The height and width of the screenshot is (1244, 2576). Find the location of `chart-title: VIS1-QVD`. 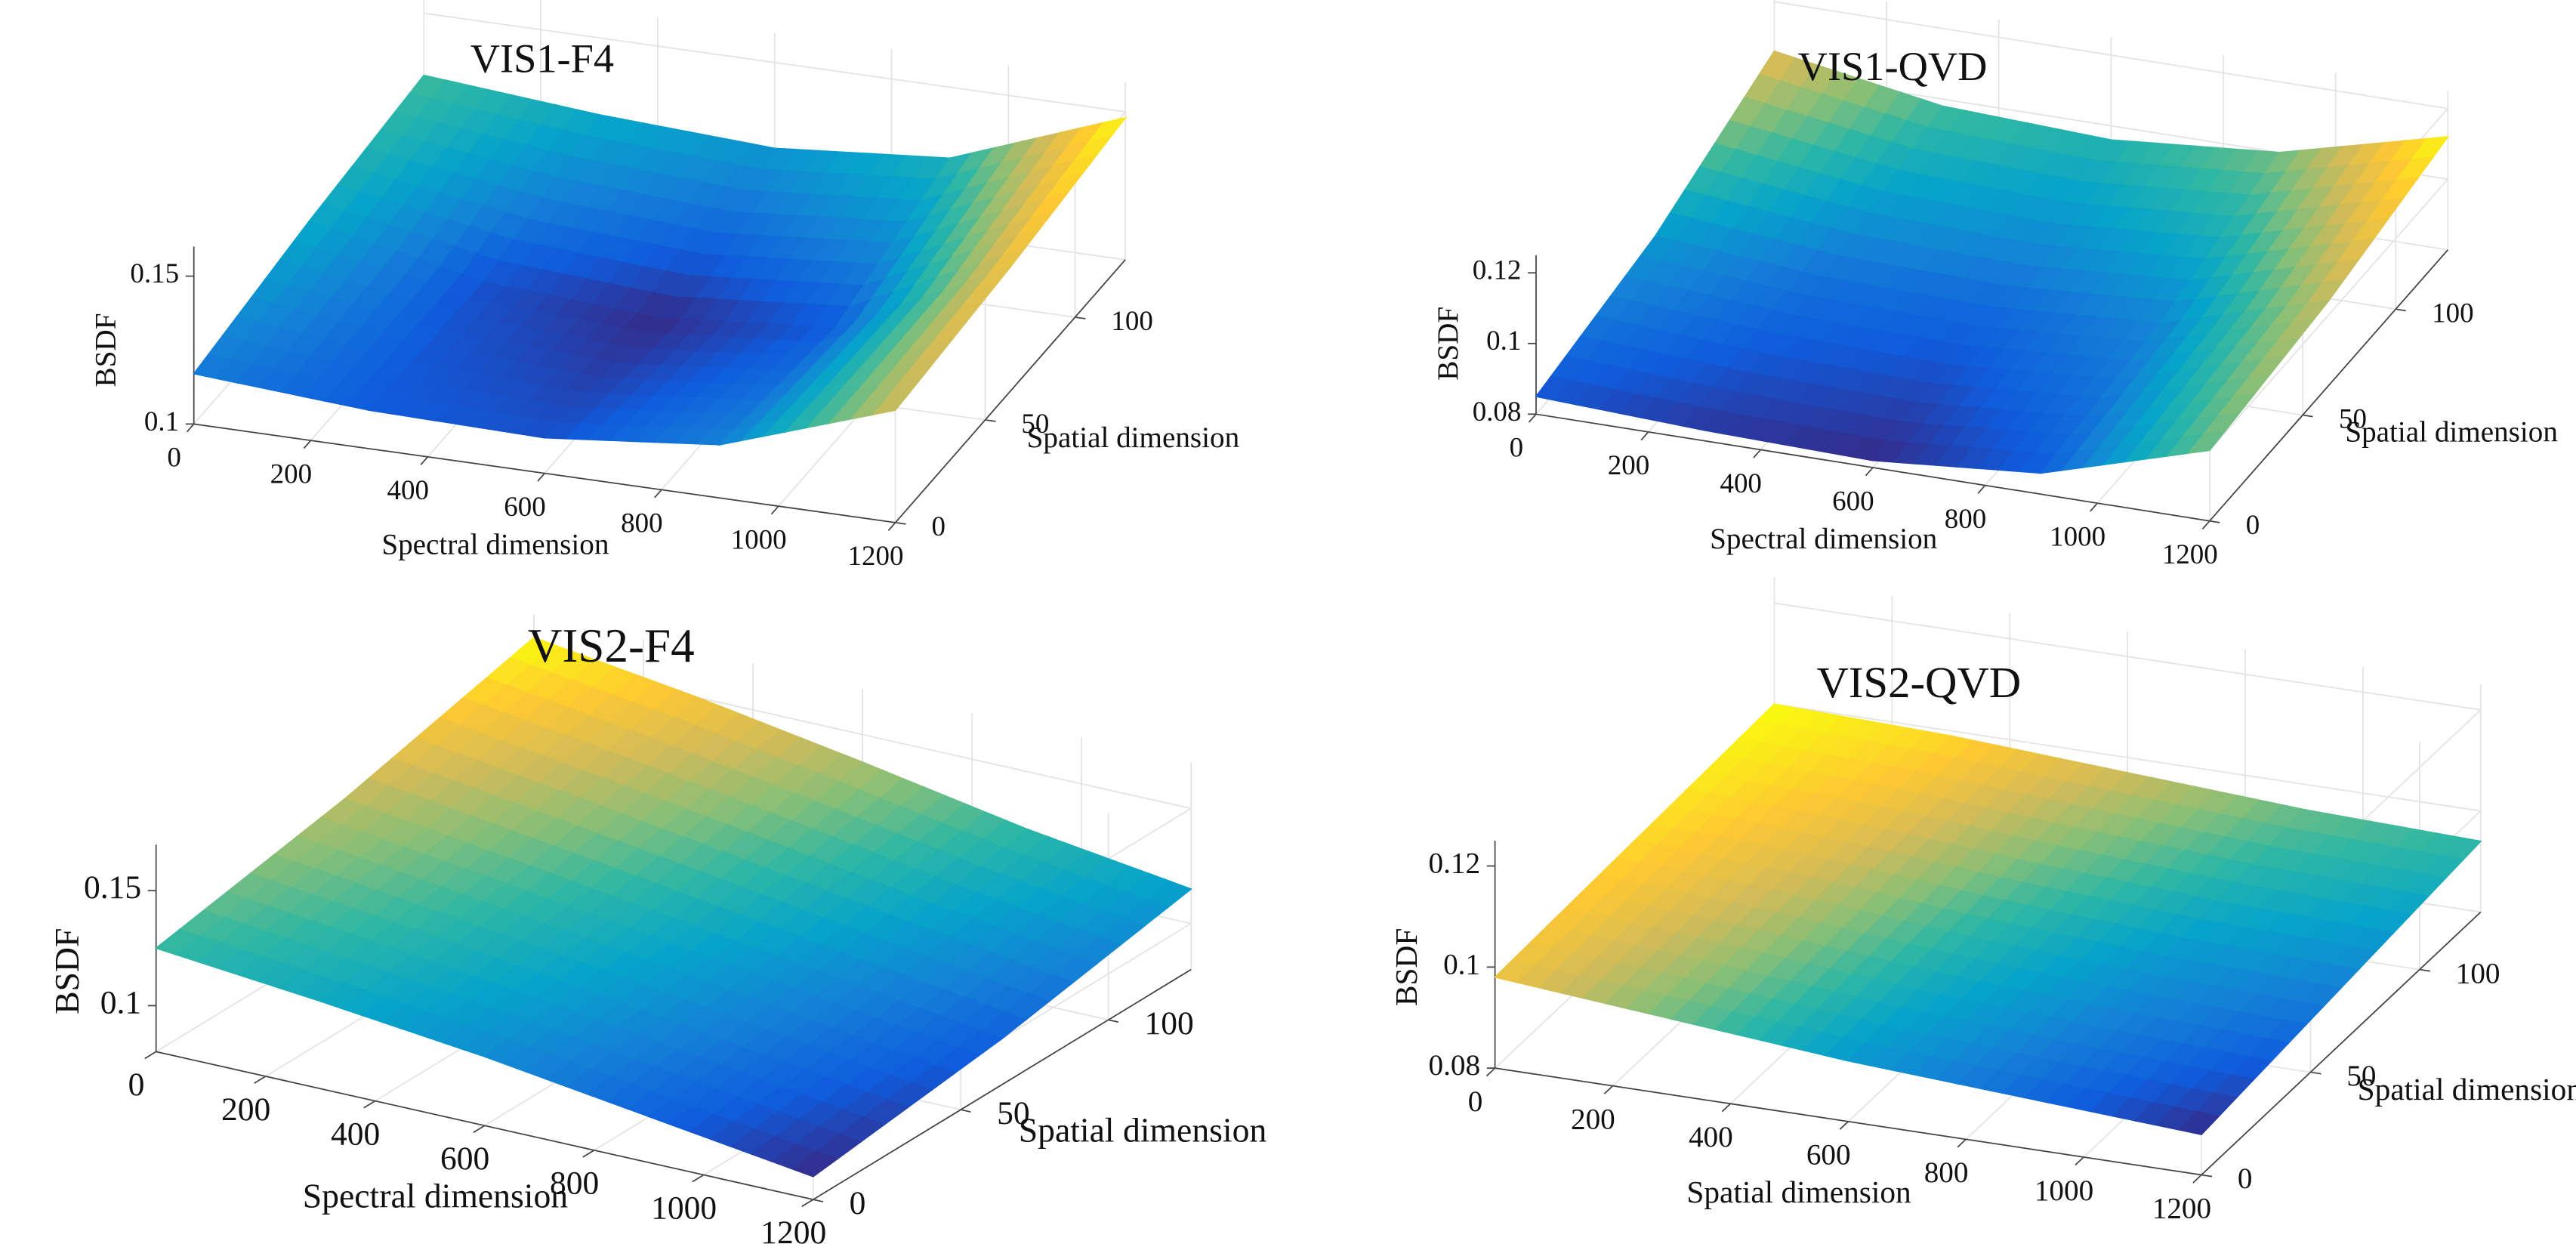

chart-title: VIS1-QVD is located at coordinates (1893, 66).